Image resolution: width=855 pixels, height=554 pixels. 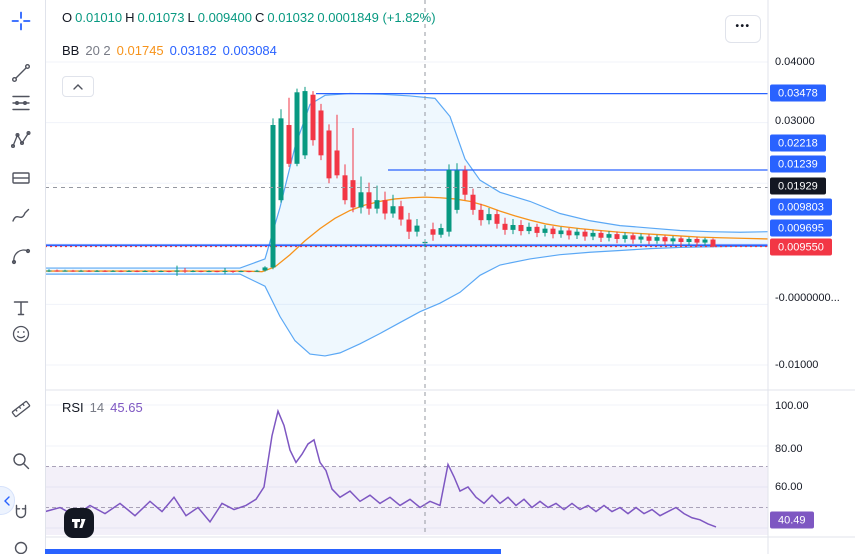 What do you see at coordinates (798, 186) in the screenshot?
I see `price-axis-label: 0.01929` at bounding box center [798, 186].